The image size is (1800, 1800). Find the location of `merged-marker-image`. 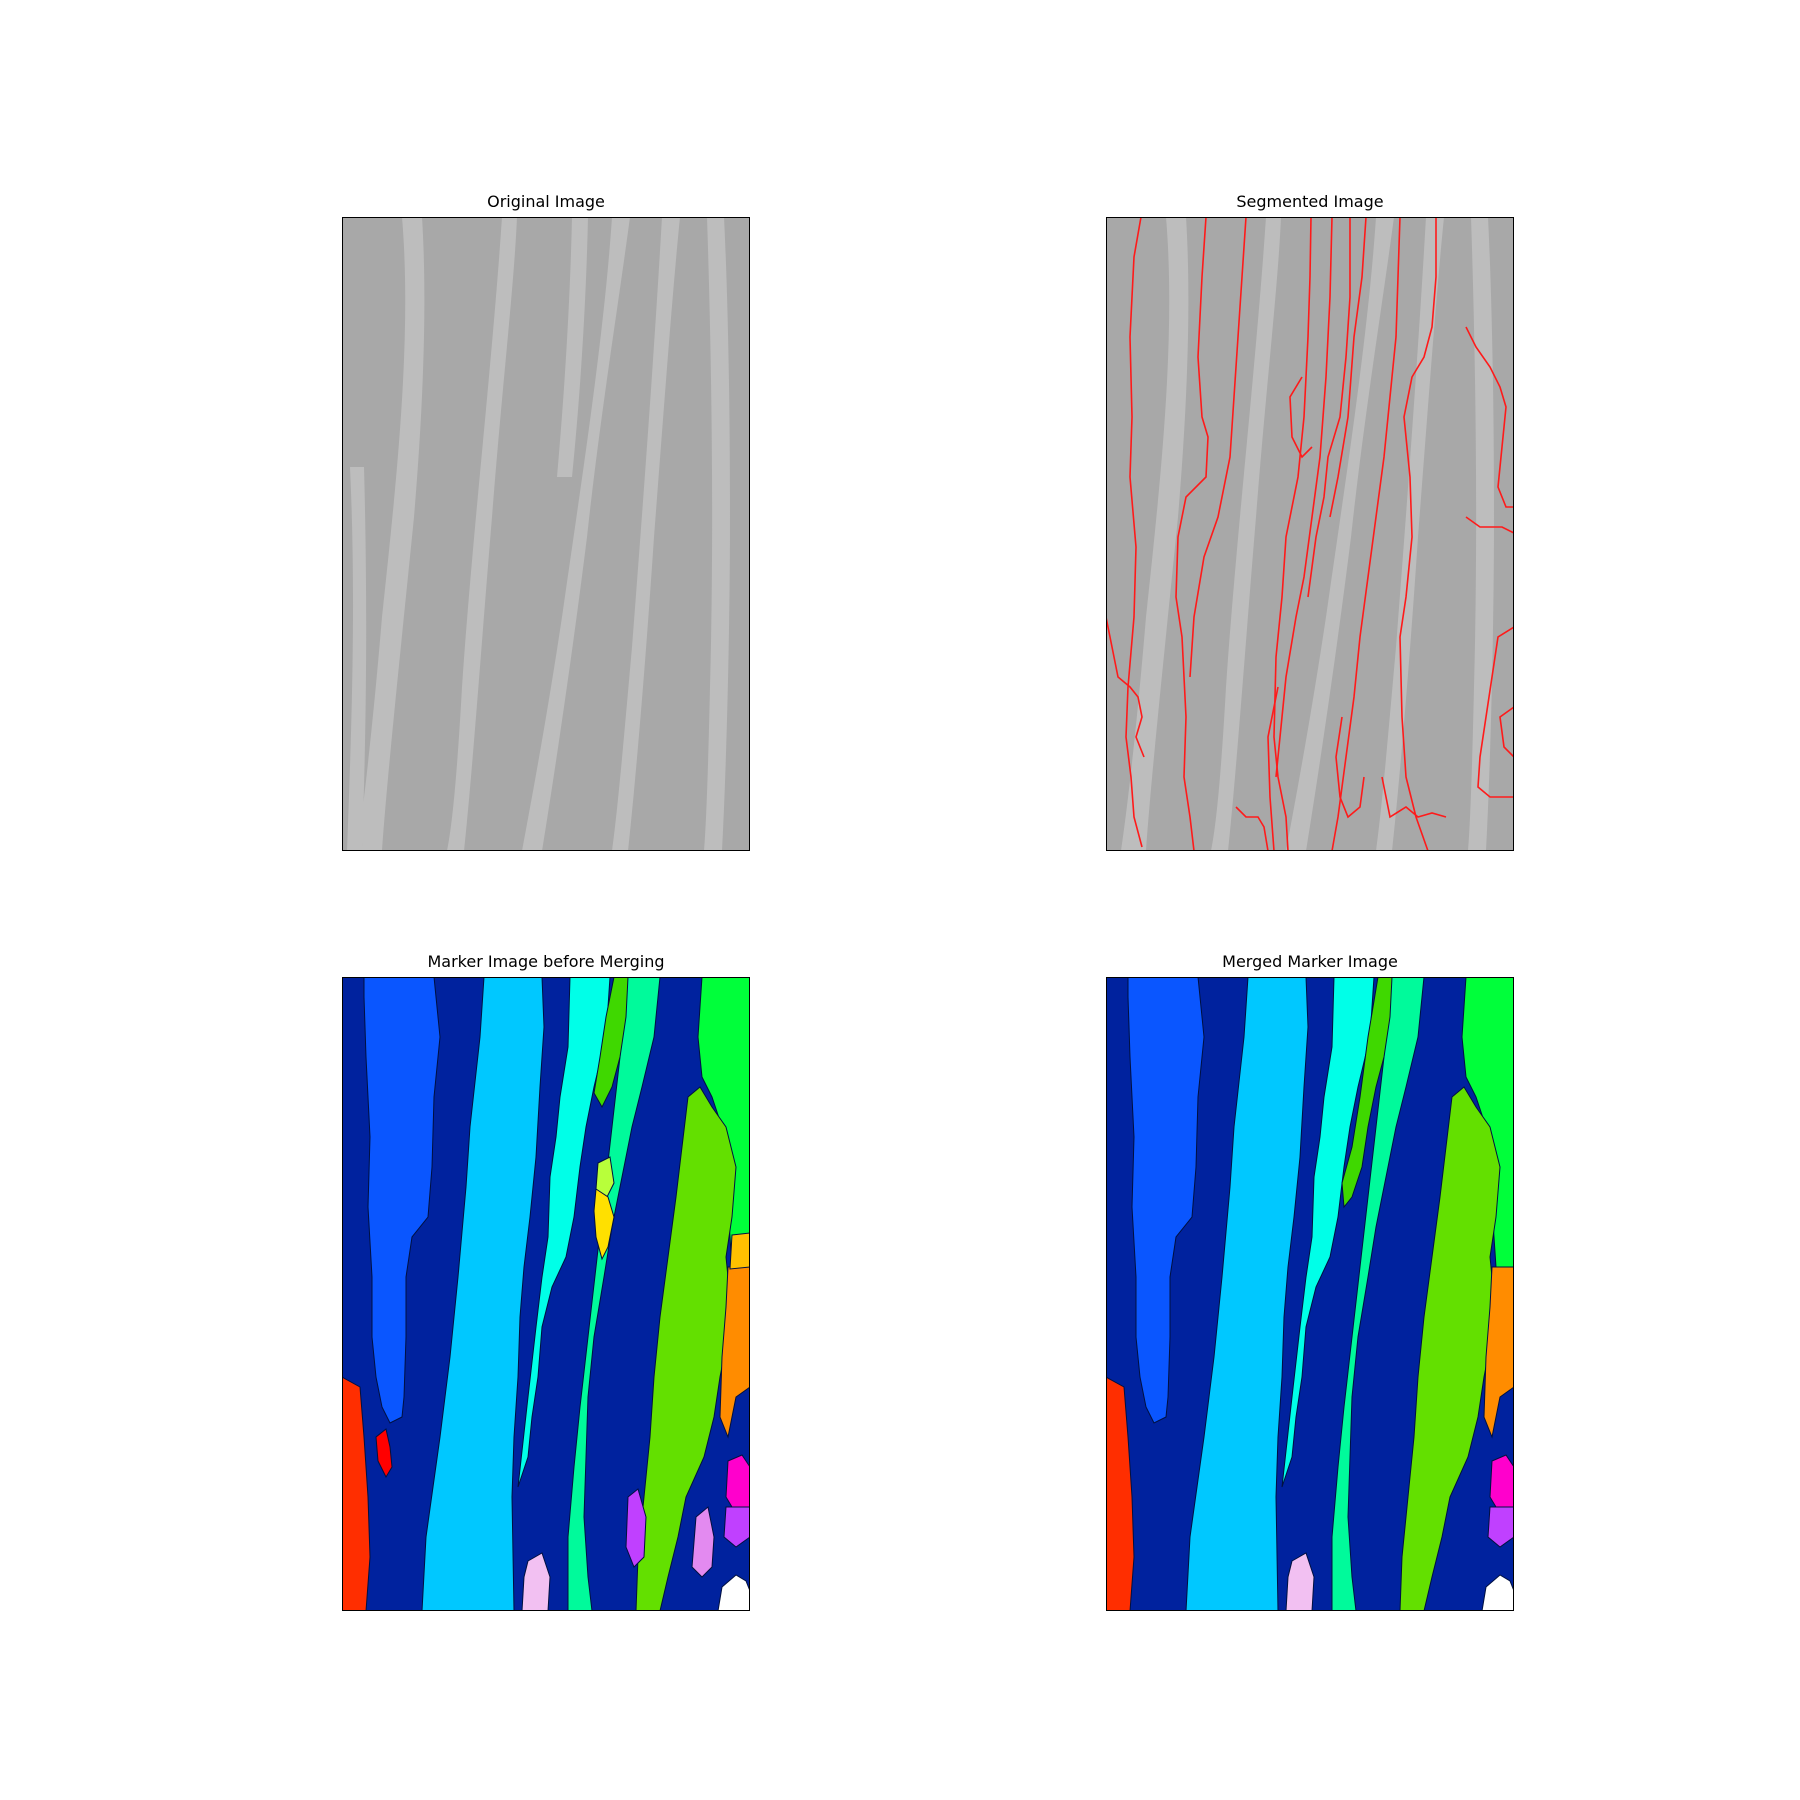

merged-marker-image is located at coordinates (1310, 1294).